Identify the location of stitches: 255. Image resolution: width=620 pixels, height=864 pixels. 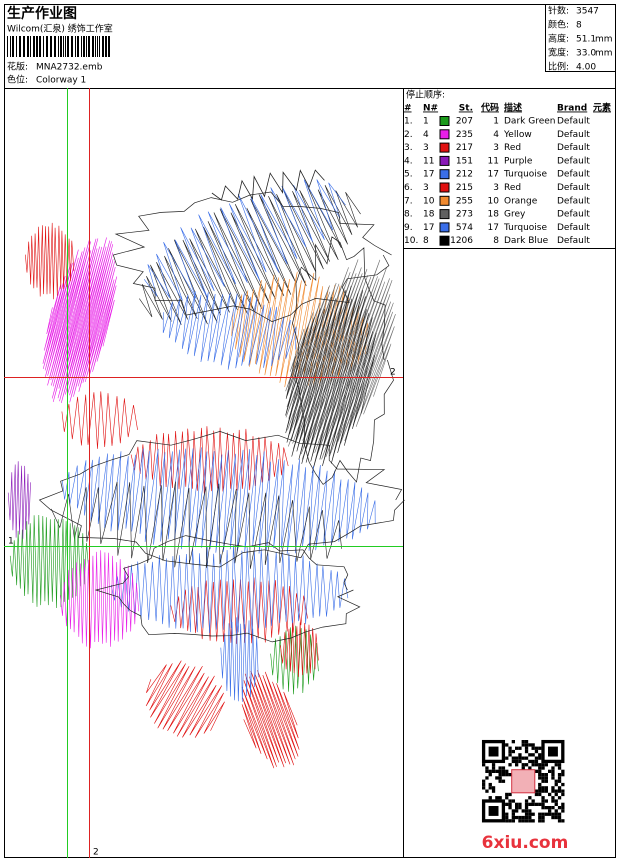
(464, 201).